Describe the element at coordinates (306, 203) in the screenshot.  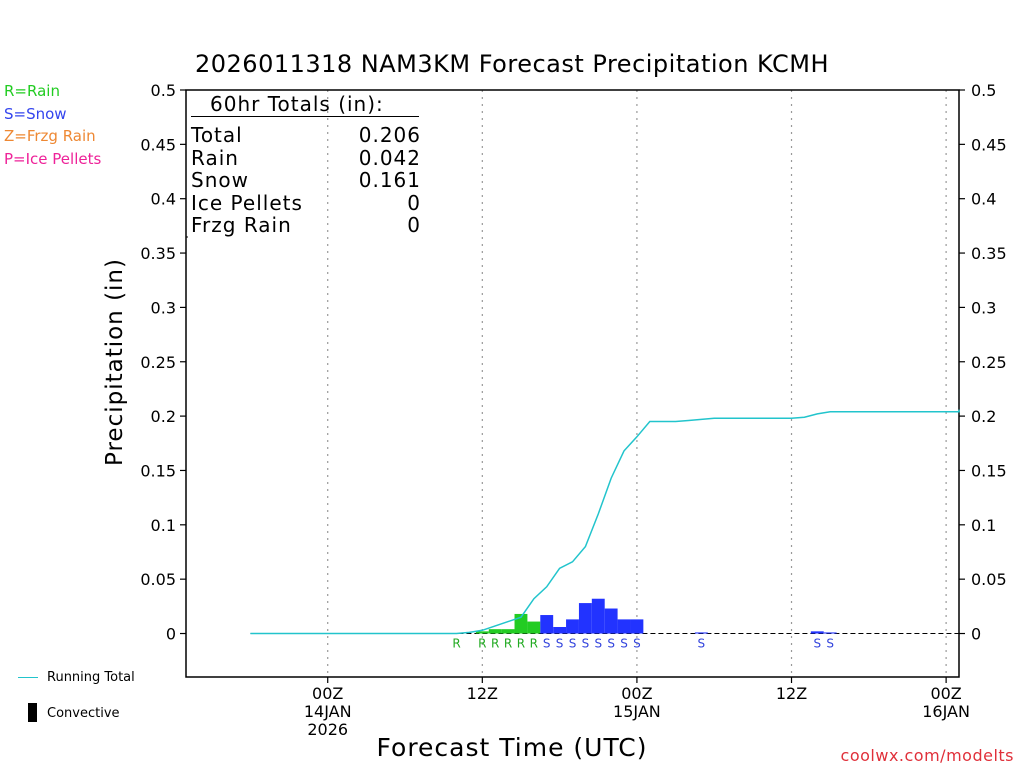
I see `totals-row-ice-pellets: Ice Pellets 0` at that location.